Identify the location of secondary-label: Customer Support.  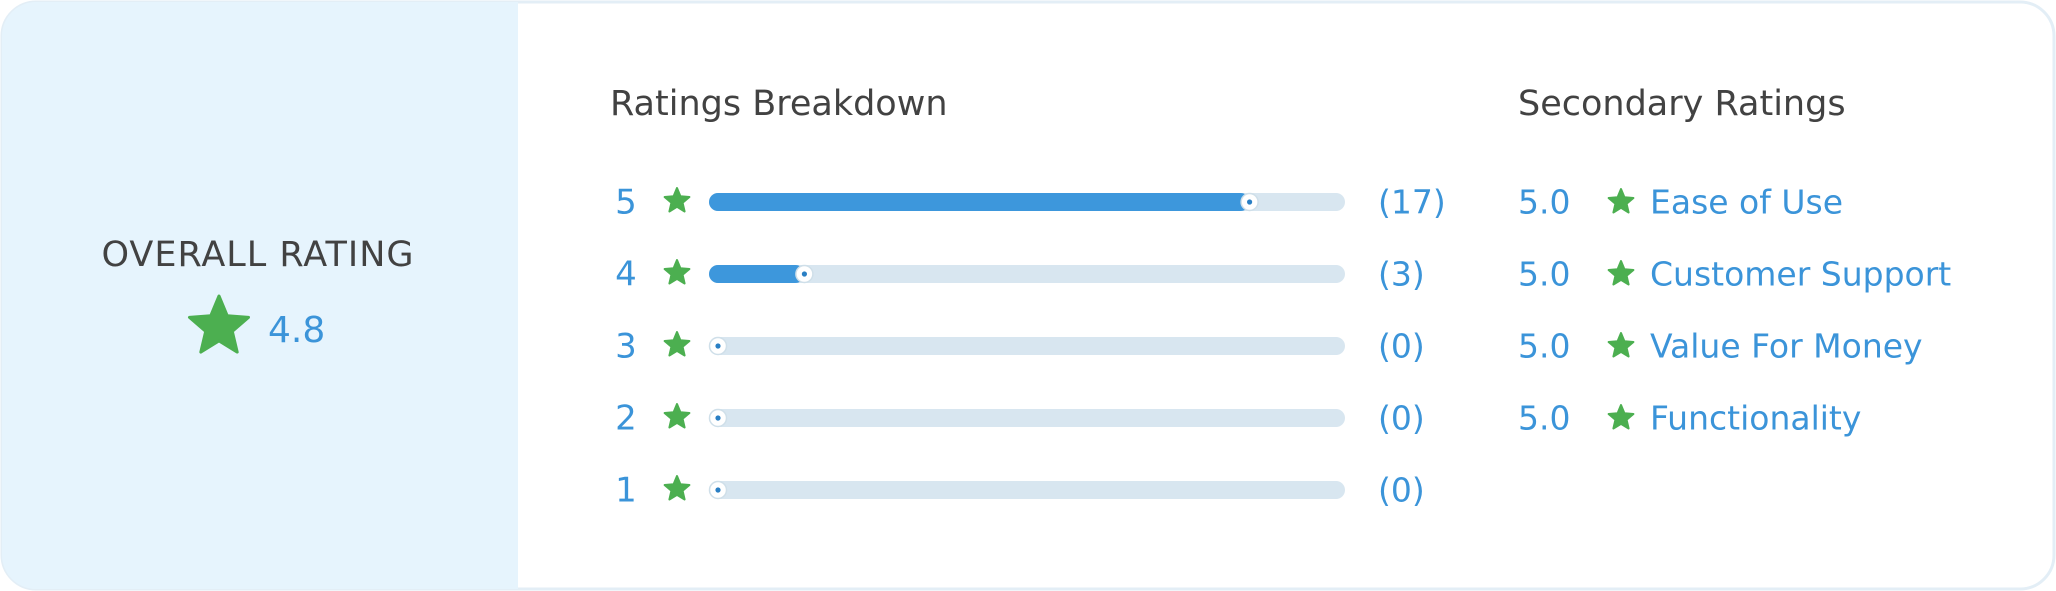
(1800, 274).